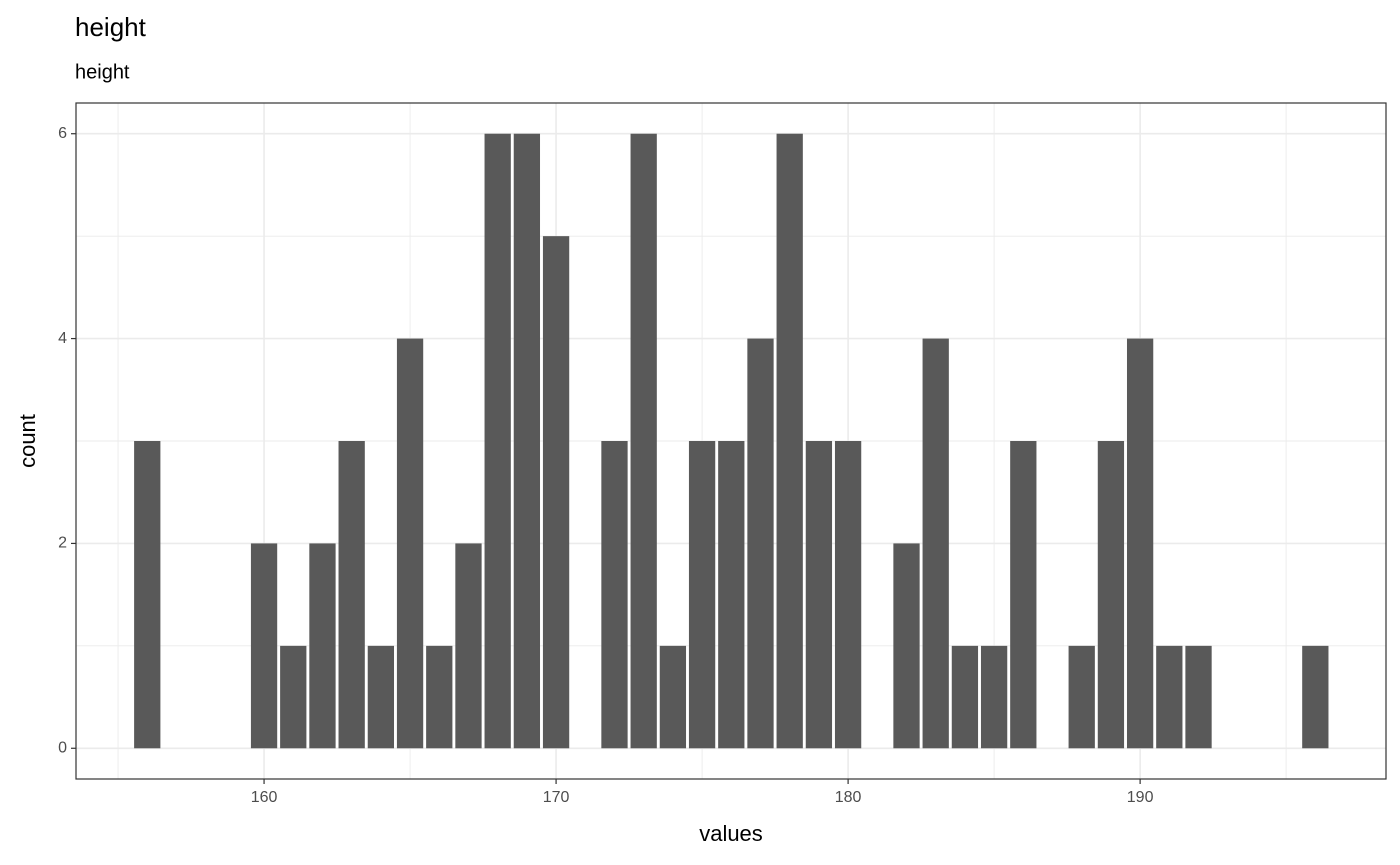 The height and width of the screenshot is (865, 1400). Describe the element at coordinates (62, 747) in the screenshot. I see `y-tick-label: 0` at that location.